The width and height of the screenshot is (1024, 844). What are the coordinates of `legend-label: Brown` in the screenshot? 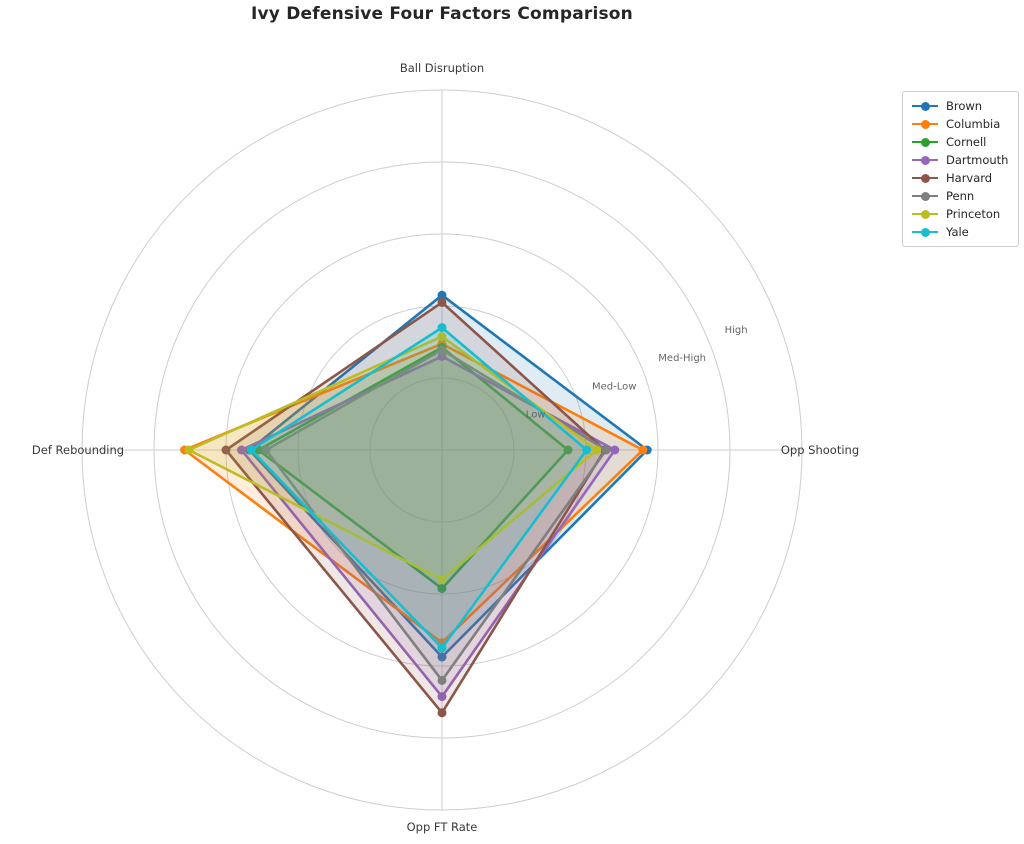 It's located at (964, 106).